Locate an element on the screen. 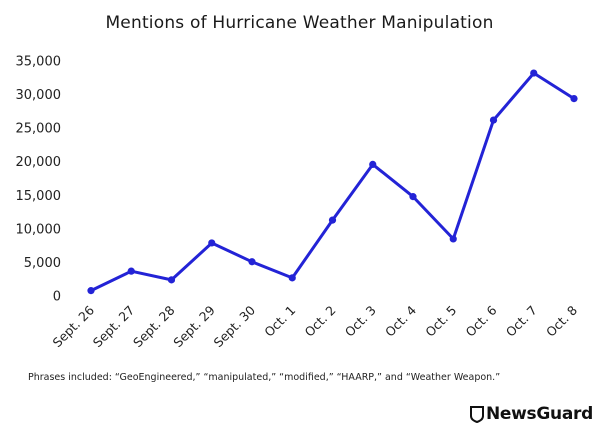 Image resolution: width=599 pixels, height=440 pixels. y-tick-label: 0 is located at coordinates (57, 297).